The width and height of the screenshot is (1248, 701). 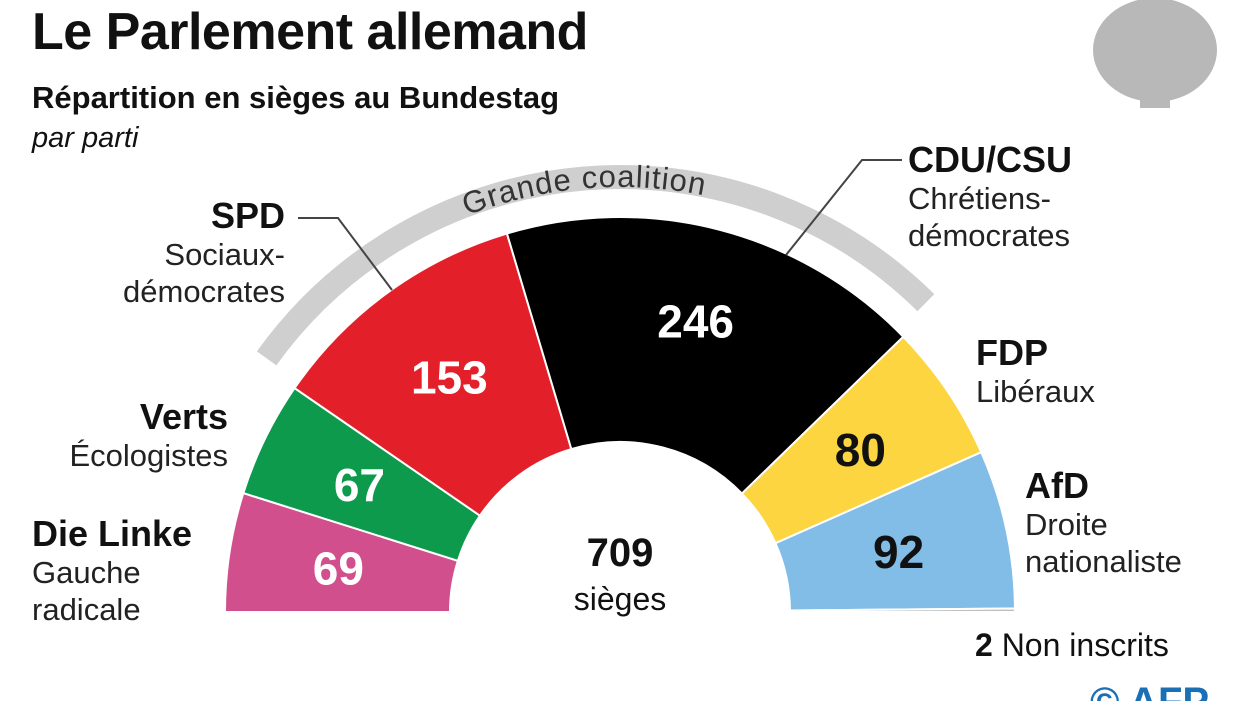 I want to click on party-desc: Gauche radicale, so click(x=86, y=591).